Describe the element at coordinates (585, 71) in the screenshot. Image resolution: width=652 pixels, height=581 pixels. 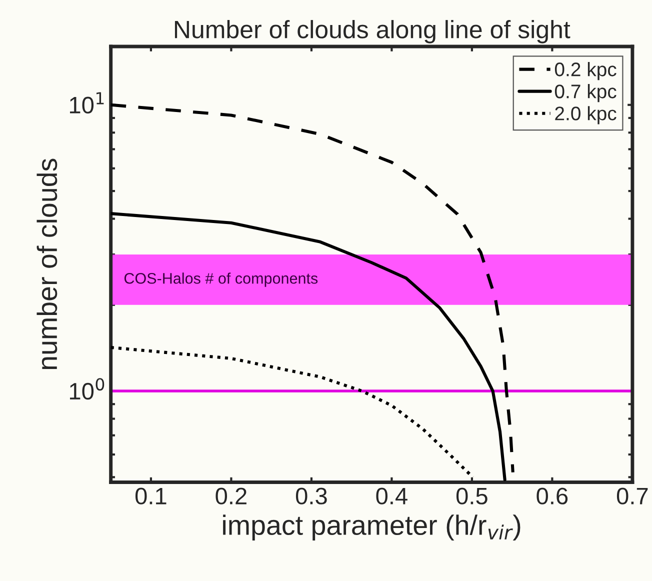
I see `legend-label: 0.2 kpc` at that location.